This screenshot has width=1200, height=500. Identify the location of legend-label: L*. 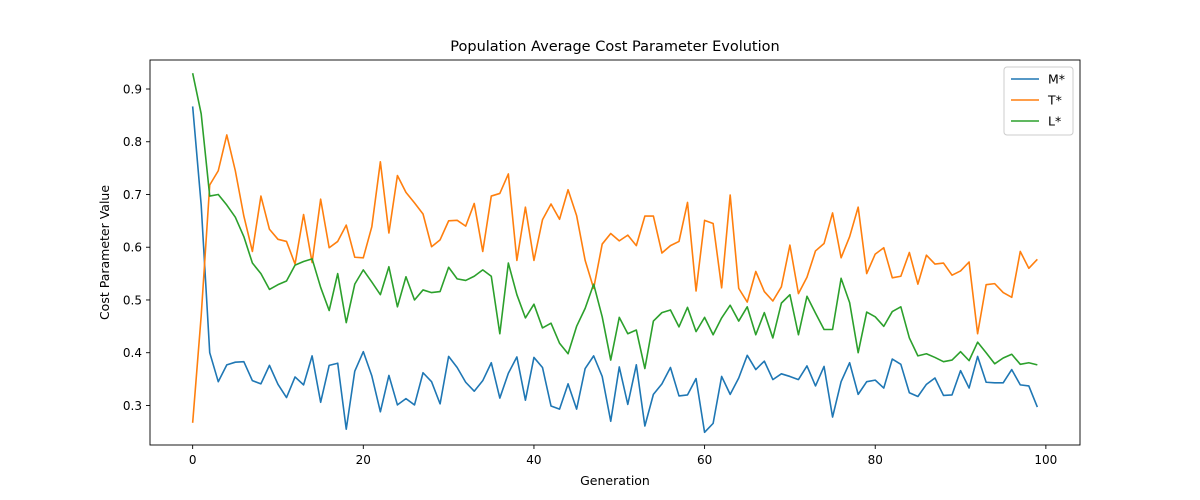
(1054, 121).